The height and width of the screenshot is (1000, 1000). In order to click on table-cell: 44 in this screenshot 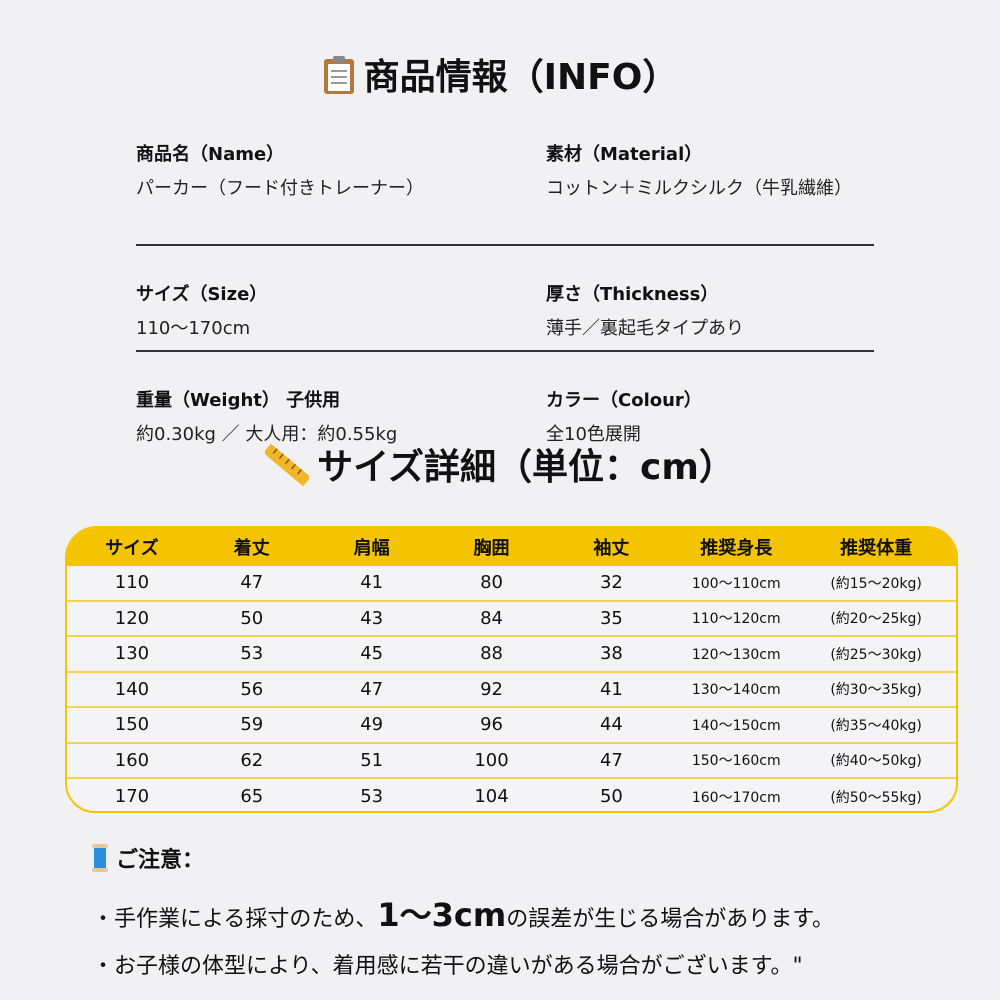, I will do `click(611, 725)`.